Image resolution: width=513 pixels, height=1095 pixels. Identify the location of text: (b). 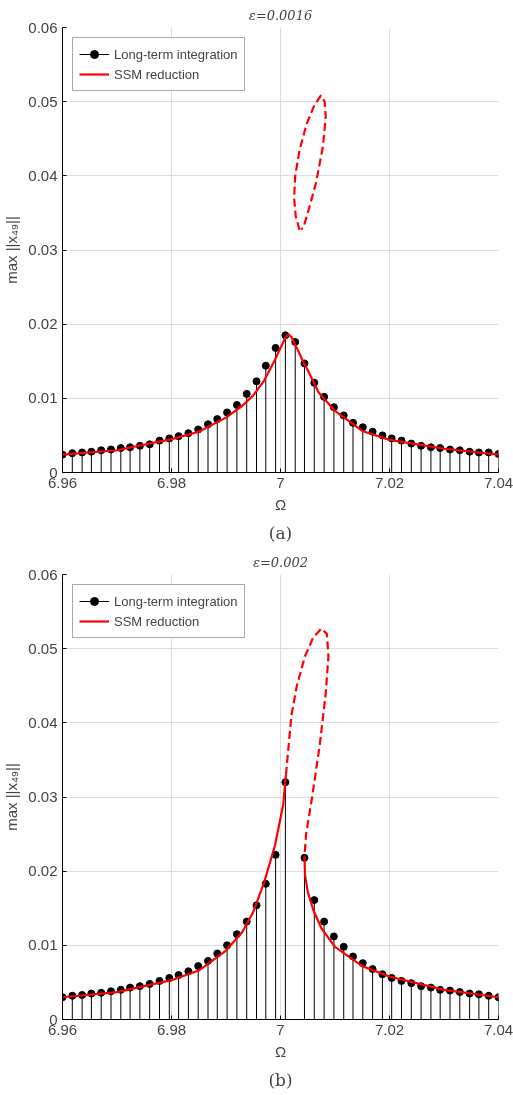
(280, 1079).